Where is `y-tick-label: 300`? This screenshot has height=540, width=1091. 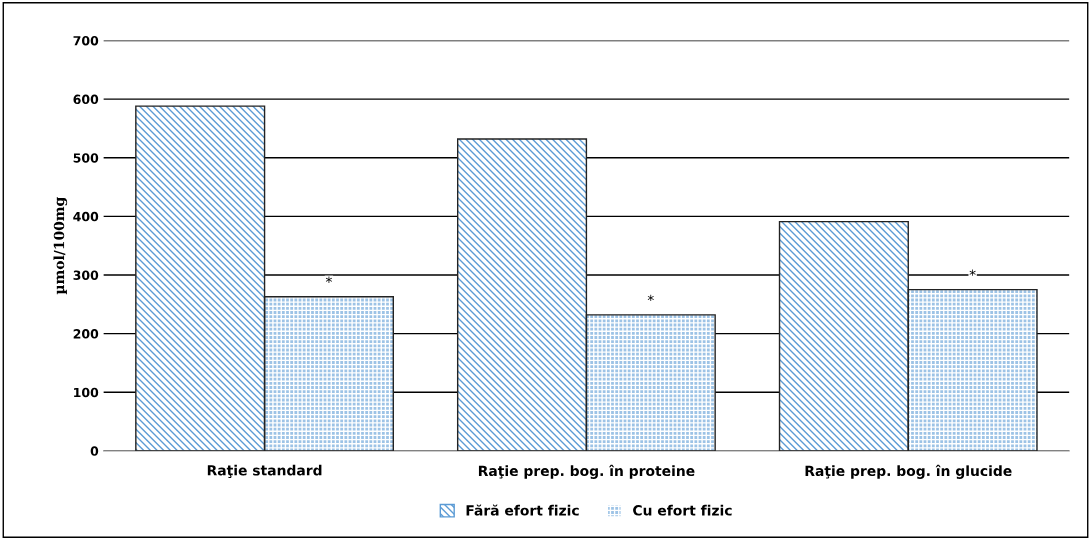 y-tick-label: 300 is located at coordinates (86, 275).